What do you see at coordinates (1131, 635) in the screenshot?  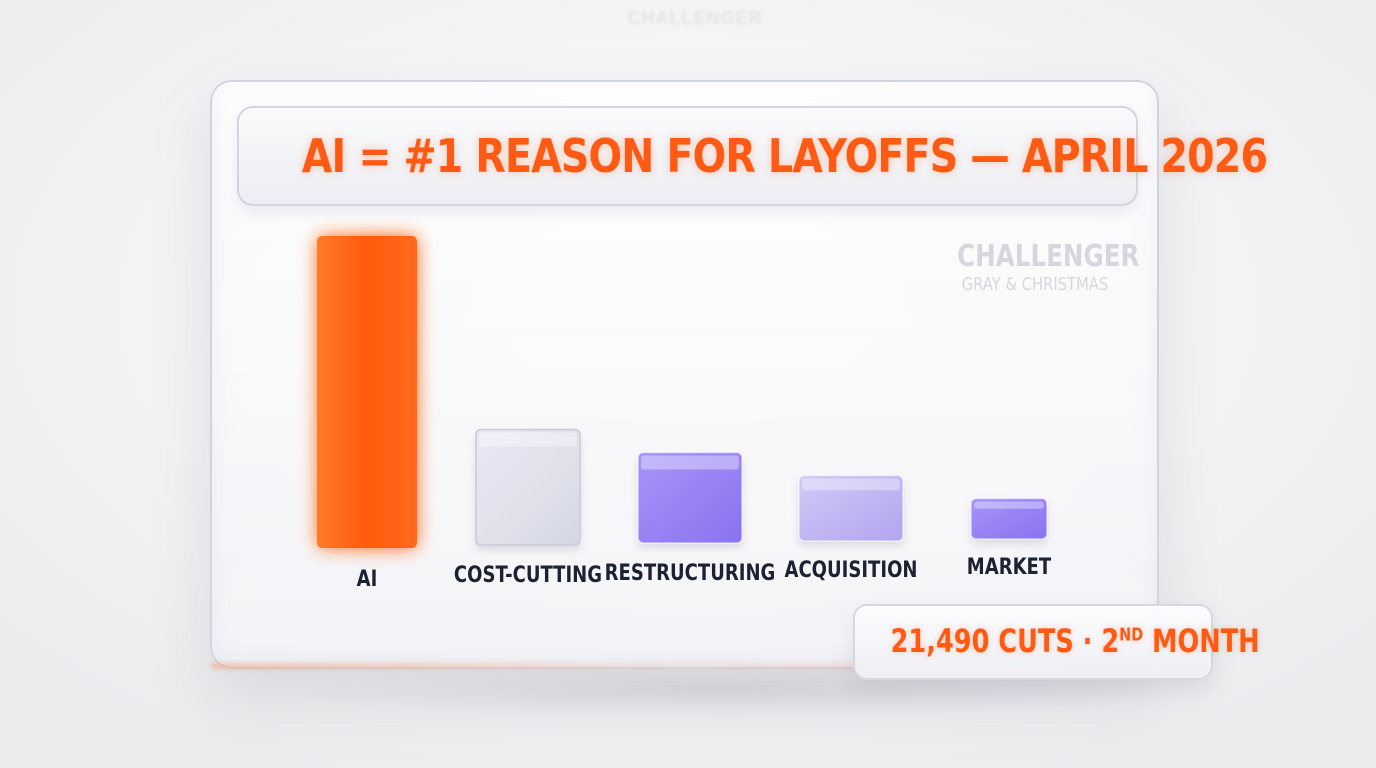 I see `callout-superscript: ND` at bounding box center [1131, 635].